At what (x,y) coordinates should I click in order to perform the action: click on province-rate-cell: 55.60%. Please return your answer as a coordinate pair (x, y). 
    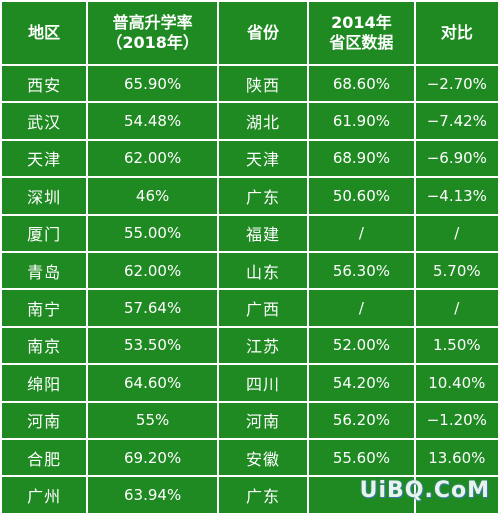
    Looking at the image, I should click on (361, 457).